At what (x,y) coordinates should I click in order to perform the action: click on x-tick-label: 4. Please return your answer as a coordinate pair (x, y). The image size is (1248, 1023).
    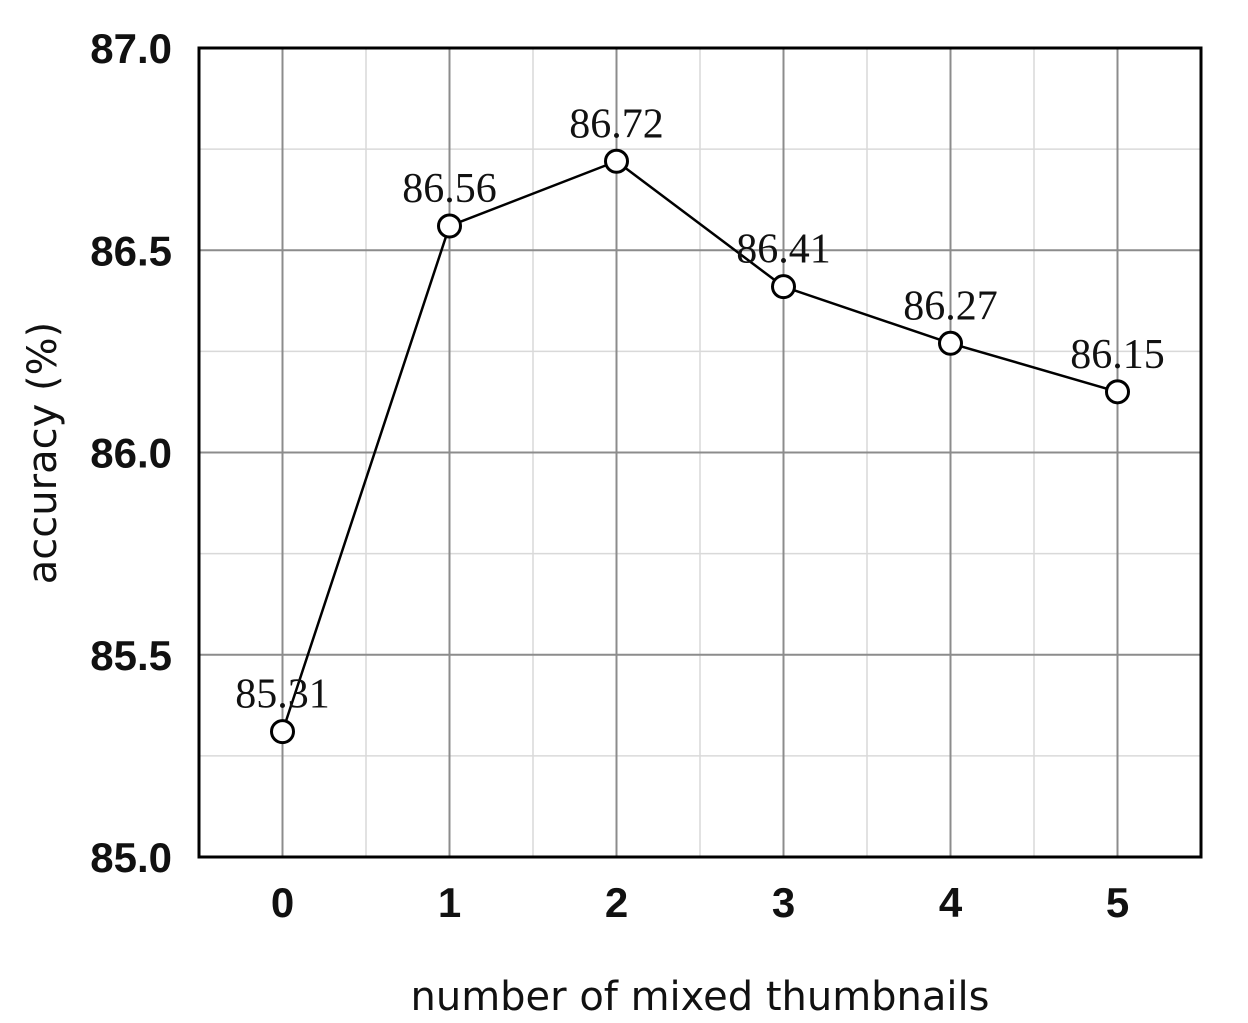
    Looking at the image, I should click on (951, 902).